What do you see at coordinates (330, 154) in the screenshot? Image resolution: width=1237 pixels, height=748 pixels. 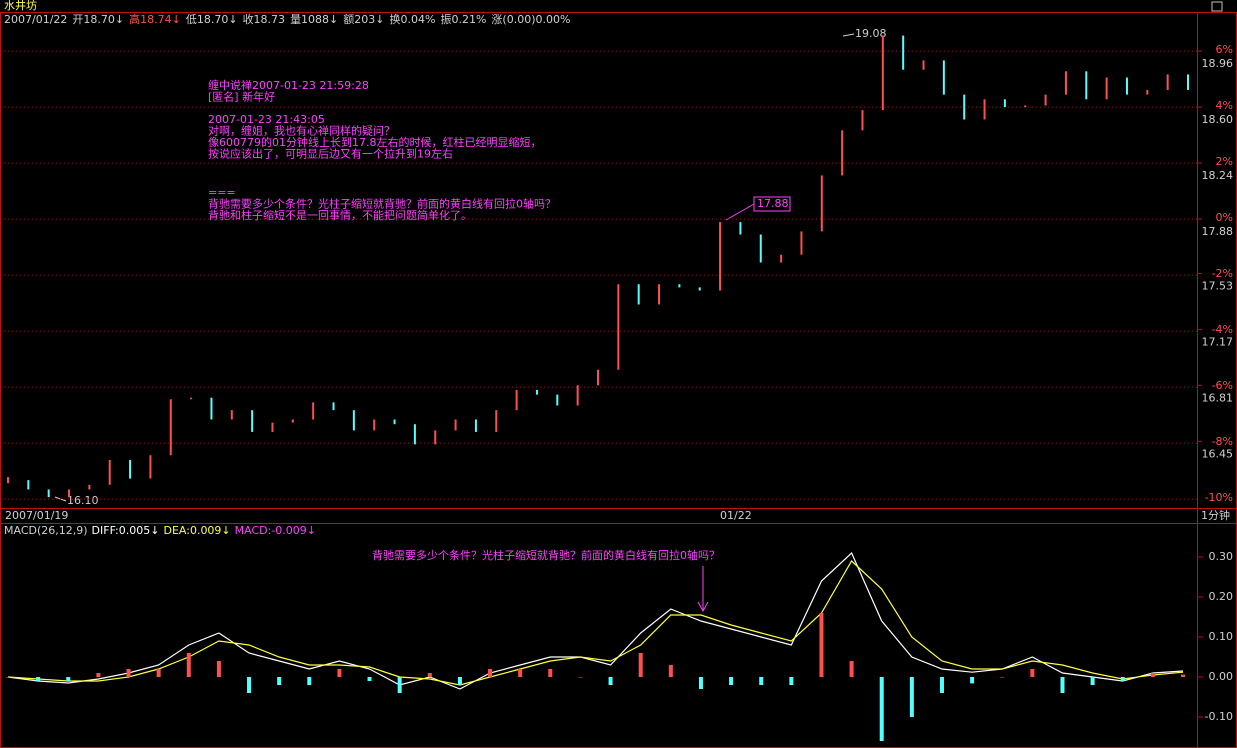 I see `comment-line: 按说应该出了，可明显后边又有一个拉升到19左右` at bounding box center [330, 154].